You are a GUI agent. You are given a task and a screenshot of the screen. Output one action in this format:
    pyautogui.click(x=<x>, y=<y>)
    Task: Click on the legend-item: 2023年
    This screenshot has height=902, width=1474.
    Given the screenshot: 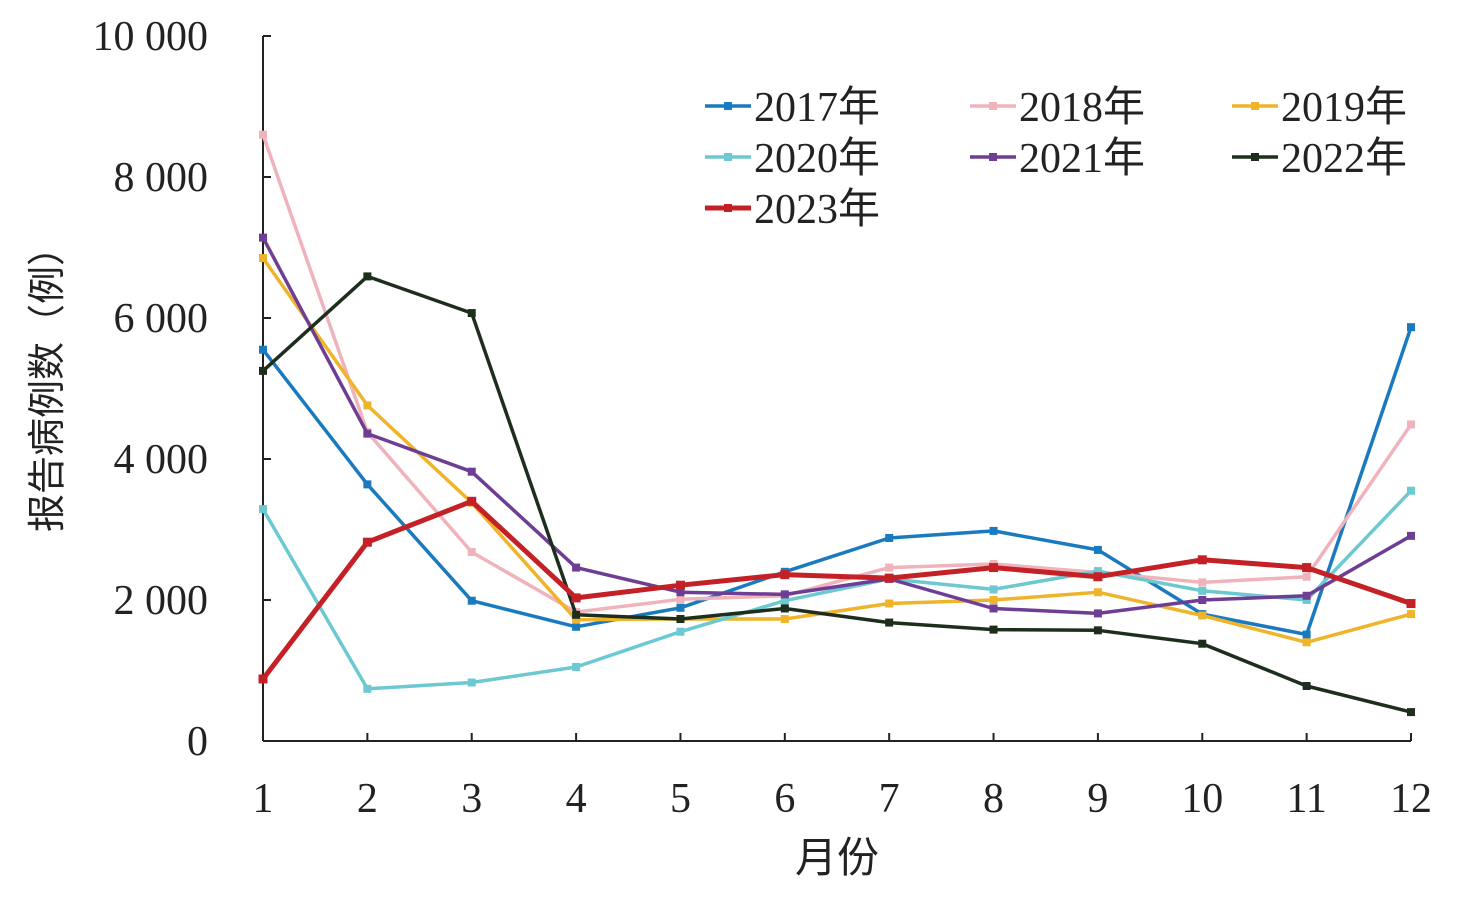 What is the action you would take?
    pyautogui.click(x=792, y=209)
    